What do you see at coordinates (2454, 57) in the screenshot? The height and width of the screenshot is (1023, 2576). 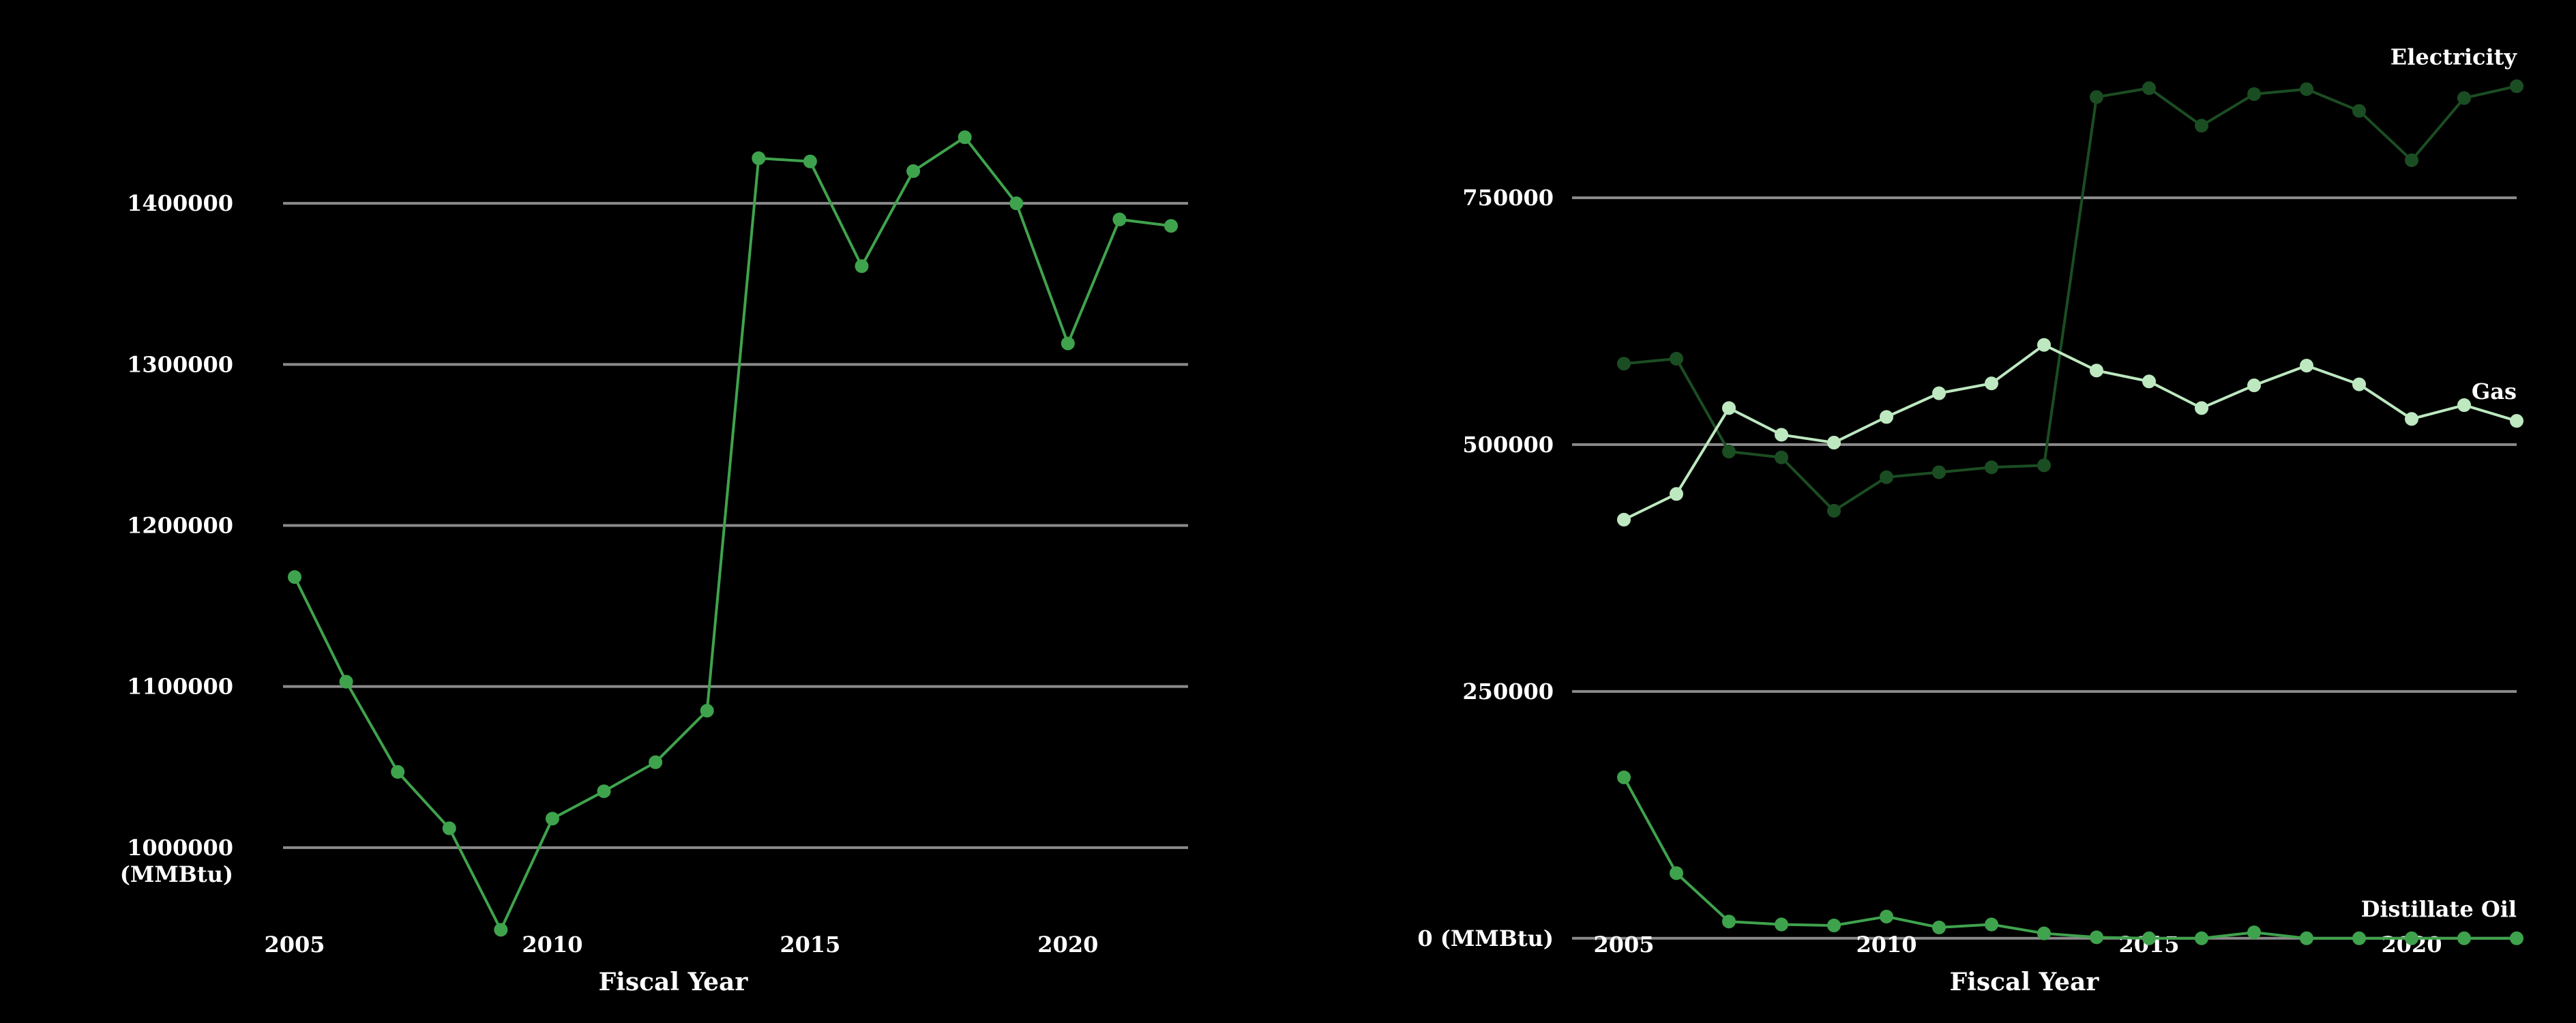 I see `right-electricity-series-label: Electricity` at bounding box center [2454, 57].